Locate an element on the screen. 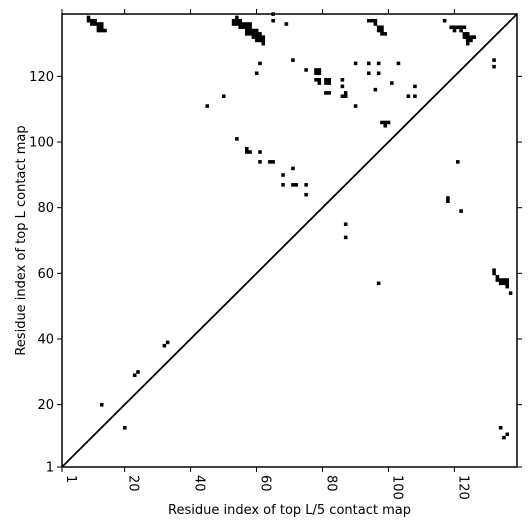 This screenshot has height=531, width=531. x-tick-label: 1 is located at coordinates (70, 479).